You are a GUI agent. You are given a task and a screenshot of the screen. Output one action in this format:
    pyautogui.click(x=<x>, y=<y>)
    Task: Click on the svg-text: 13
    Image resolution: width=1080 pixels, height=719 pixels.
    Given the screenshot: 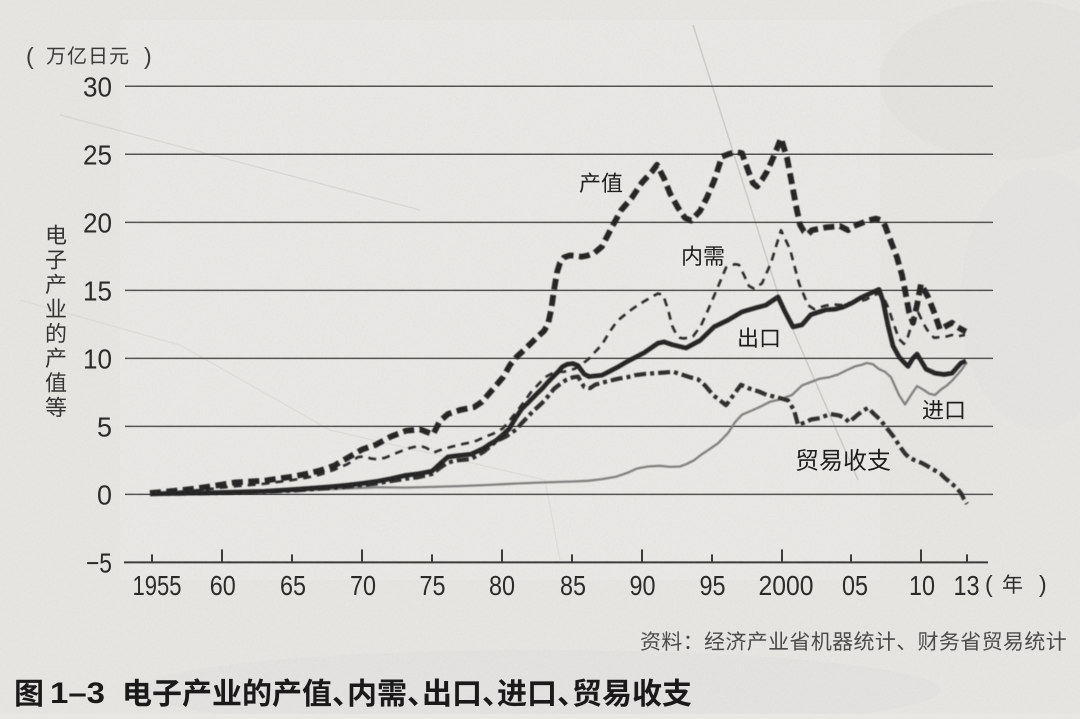 What is the action you would take?
    pyautogui.click(x=967, y=585)
    